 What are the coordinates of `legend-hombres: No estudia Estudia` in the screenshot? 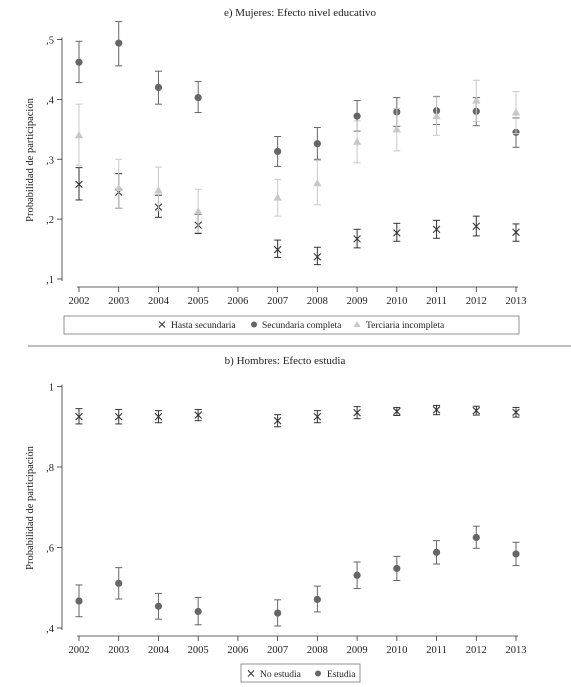 It's located at (300, 673).